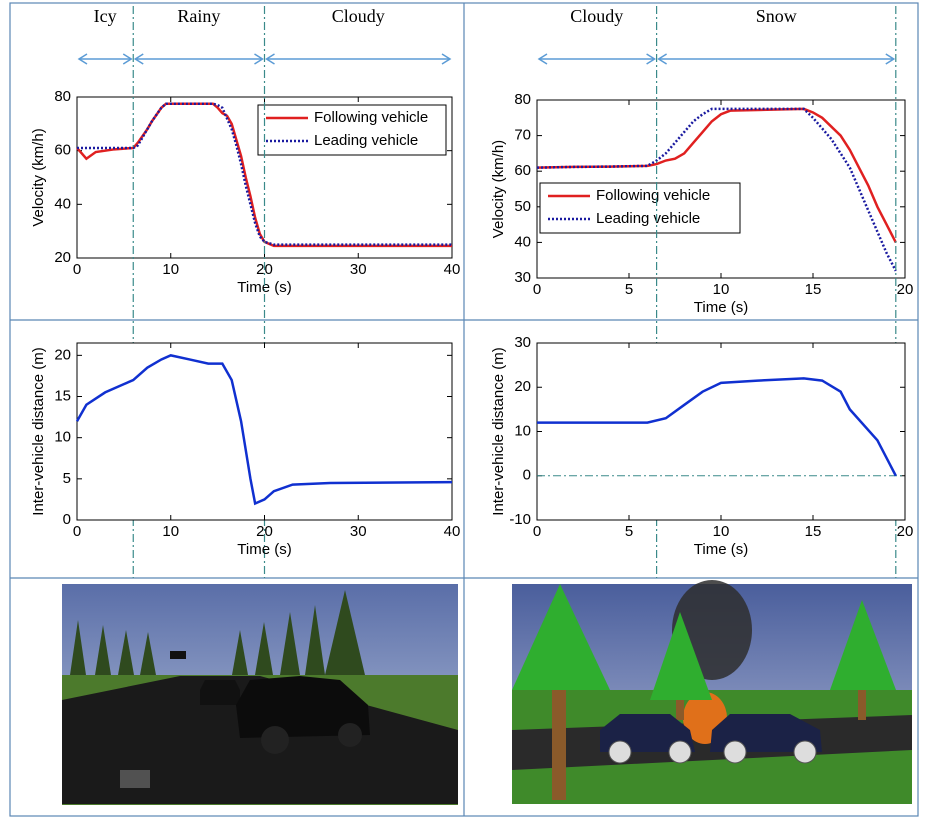  I want to click on phase-label: Snow, so click(776, 16).